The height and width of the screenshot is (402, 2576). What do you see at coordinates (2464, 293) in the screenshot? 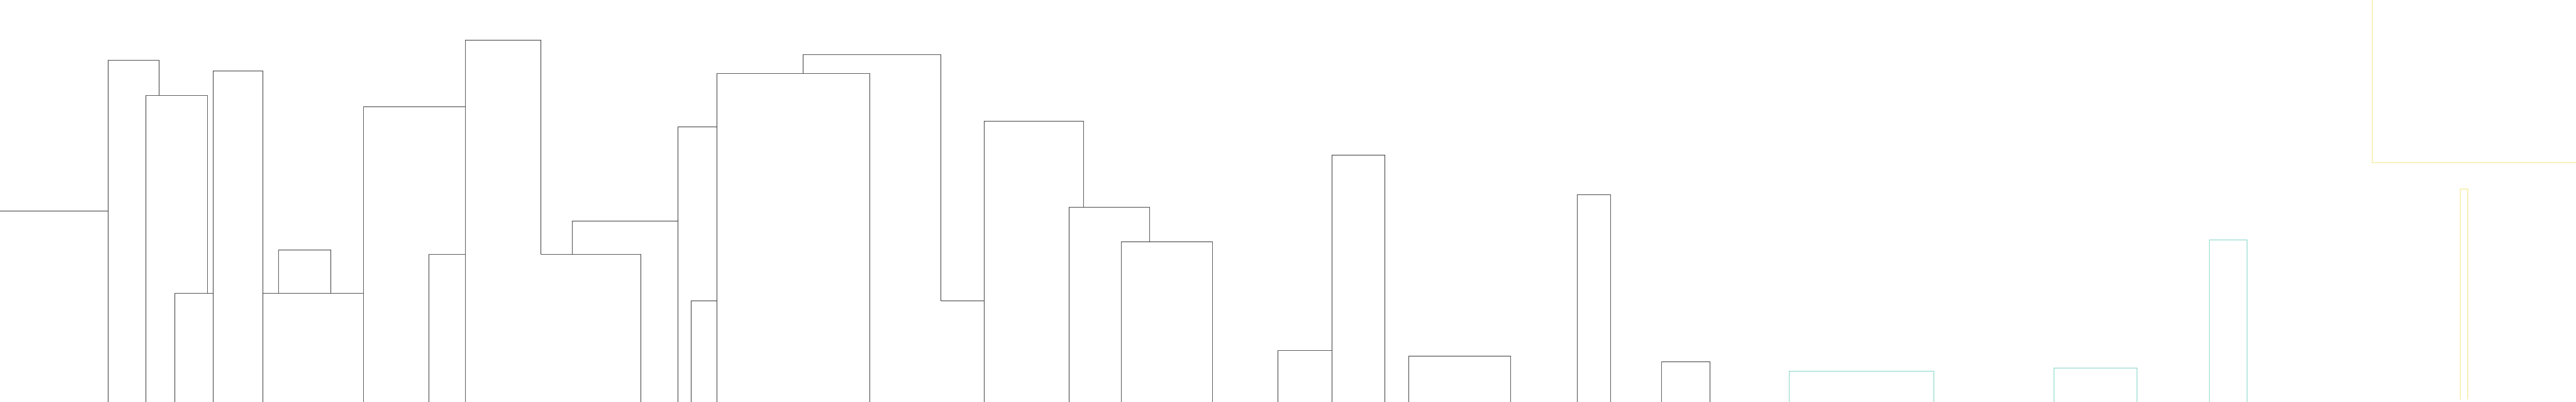
I see `pillar-outline-yellow` at bounding box center [2464, 293].